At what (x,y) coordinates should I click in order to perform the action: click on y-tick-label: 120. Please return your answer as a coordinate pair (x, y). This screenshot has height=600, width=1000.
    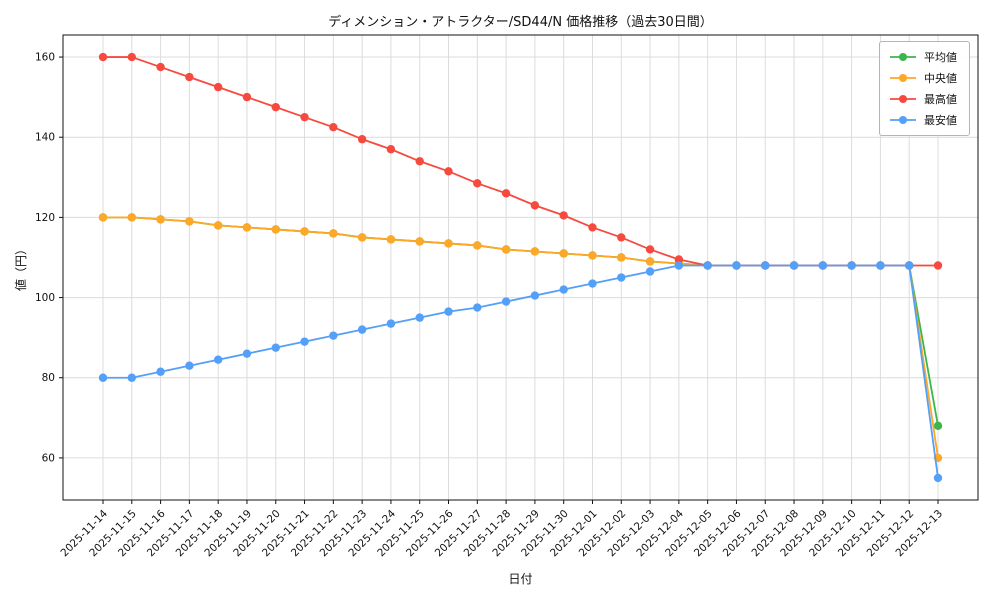
    Looking at the image, I should click on (45, 218).